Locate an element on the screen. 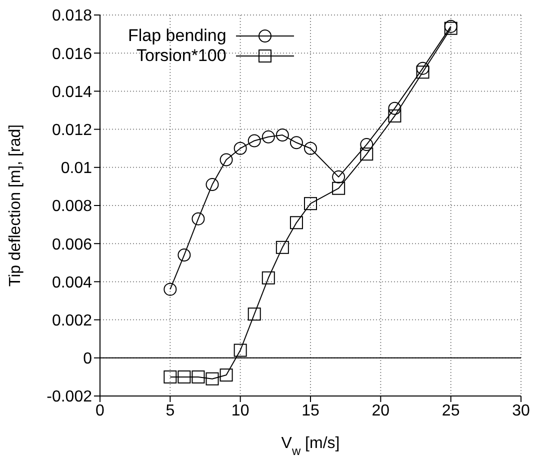  y-tick-label: 0.008 is located at coordinates (72, 207).